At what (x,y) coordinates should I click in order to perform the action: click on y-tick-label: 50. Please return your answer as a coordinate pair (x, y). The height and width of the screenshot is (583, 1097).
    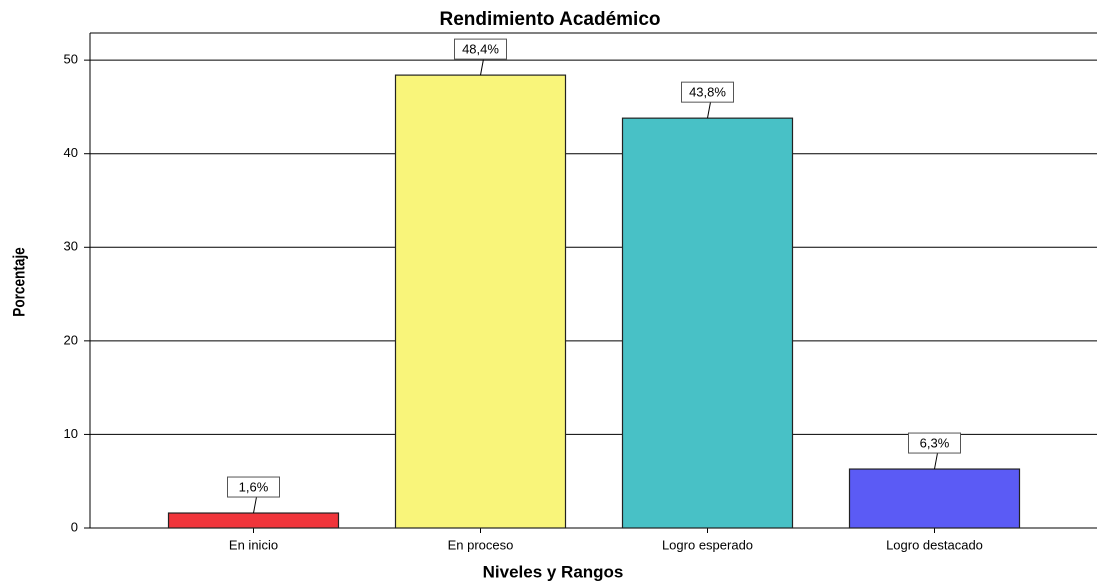
    Looking at the image, I should click on (71, 59).